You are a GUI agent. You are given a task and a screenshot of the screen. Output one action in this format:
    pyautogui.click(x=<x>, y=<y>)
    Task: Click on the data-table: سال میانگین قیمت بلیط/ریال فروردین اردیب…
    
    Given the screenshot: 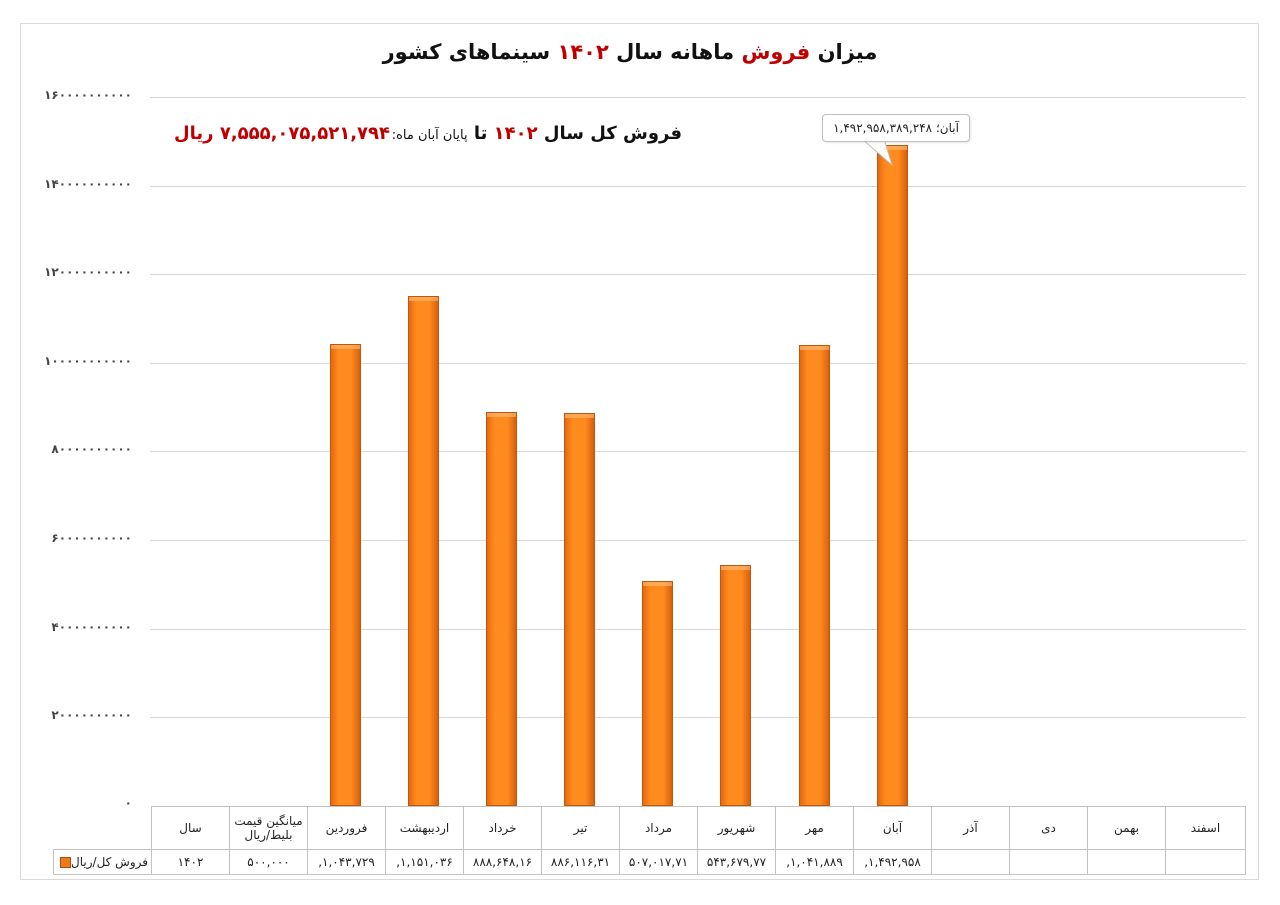 What is the action you would take?
    pyautogui.click(x=649, y=840)
    